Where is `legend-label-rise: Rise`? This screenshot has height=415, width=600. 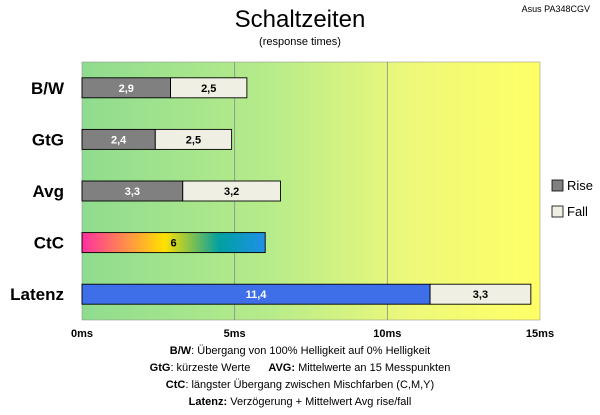
legend-label-rise: Rise is located at coordinates (580, 185).